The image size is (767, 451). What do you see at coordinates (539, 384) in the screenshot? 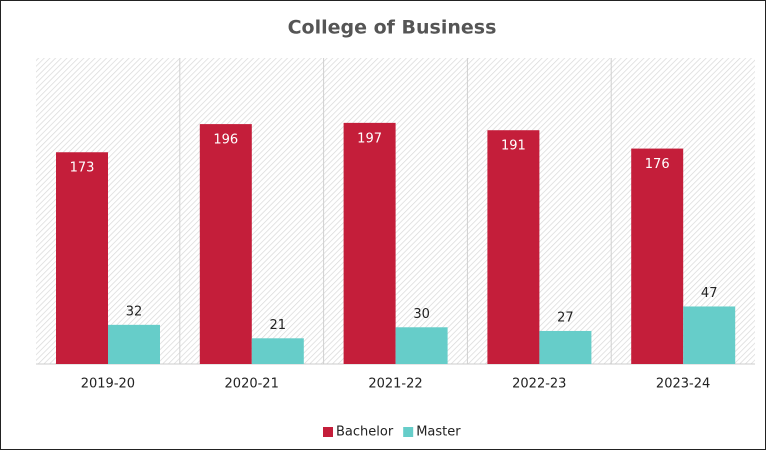
I see `x-tick-label: 2022-23` at bounding box center [539, 384].